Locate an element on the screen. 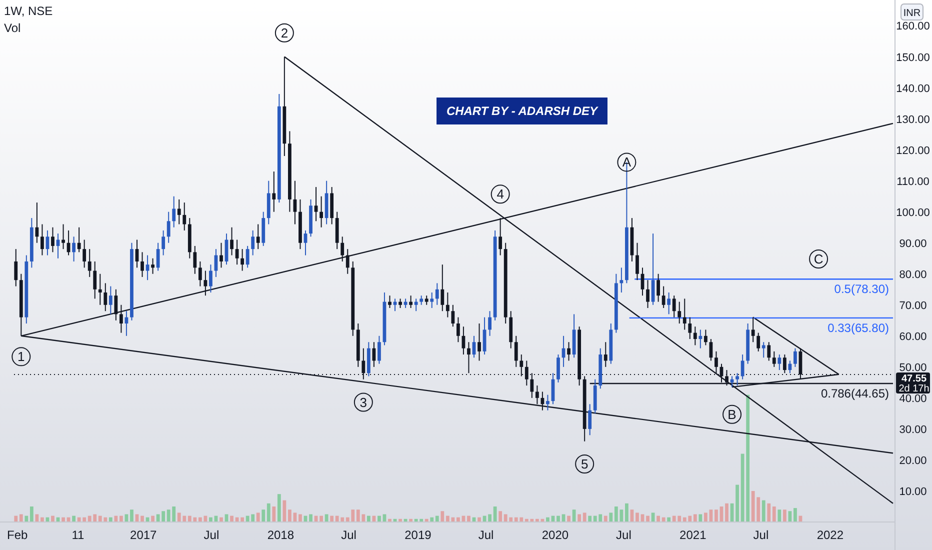 The width and height of the screenshot is (932, 550). annotation: 1 is located at coordinates (21, 356).